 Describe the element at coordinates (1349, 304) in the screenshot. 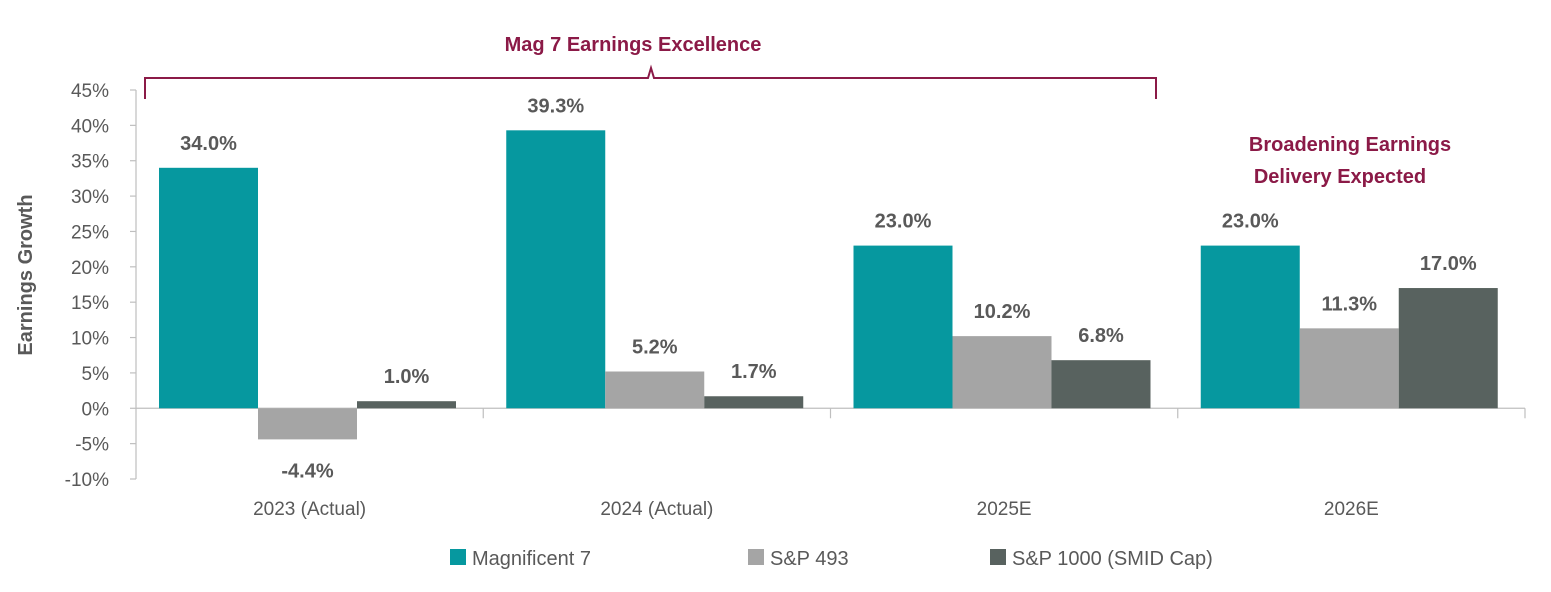

I see `data-label: 11.3%` at that location.